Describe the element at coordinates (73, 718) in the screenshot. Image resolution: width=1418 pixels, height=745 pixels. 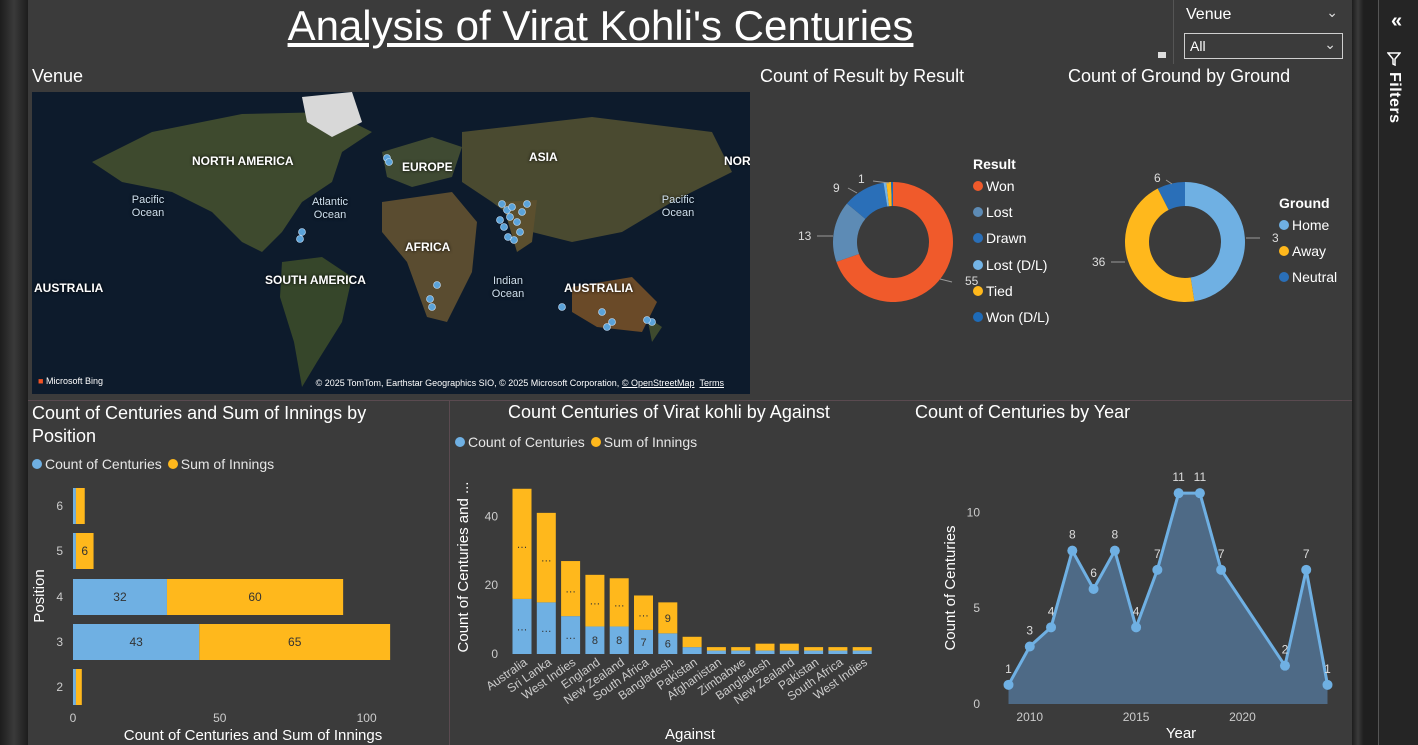
I see `x-tick-label: 0` at that location.